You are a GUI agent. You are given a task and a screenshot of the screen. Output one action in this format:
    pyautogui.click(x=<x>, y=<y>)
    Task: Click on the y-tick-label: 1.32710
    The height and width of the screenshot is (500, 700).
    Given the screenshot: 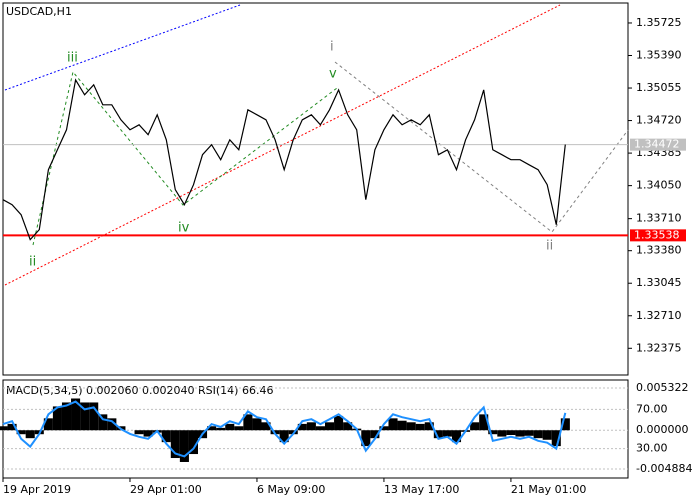 What is the action you would take?
    pyautogui.click(x=659, y=315)
    